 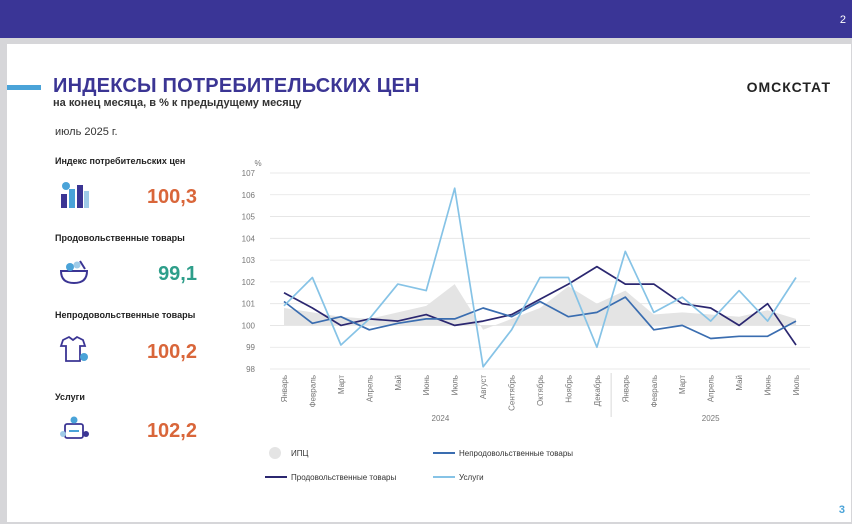 What do you see at coordinates (120, 161) in the screenshot?
I see `indicator-cpi-label: Индекс потребительских цен` at bounding box center [120, 161].